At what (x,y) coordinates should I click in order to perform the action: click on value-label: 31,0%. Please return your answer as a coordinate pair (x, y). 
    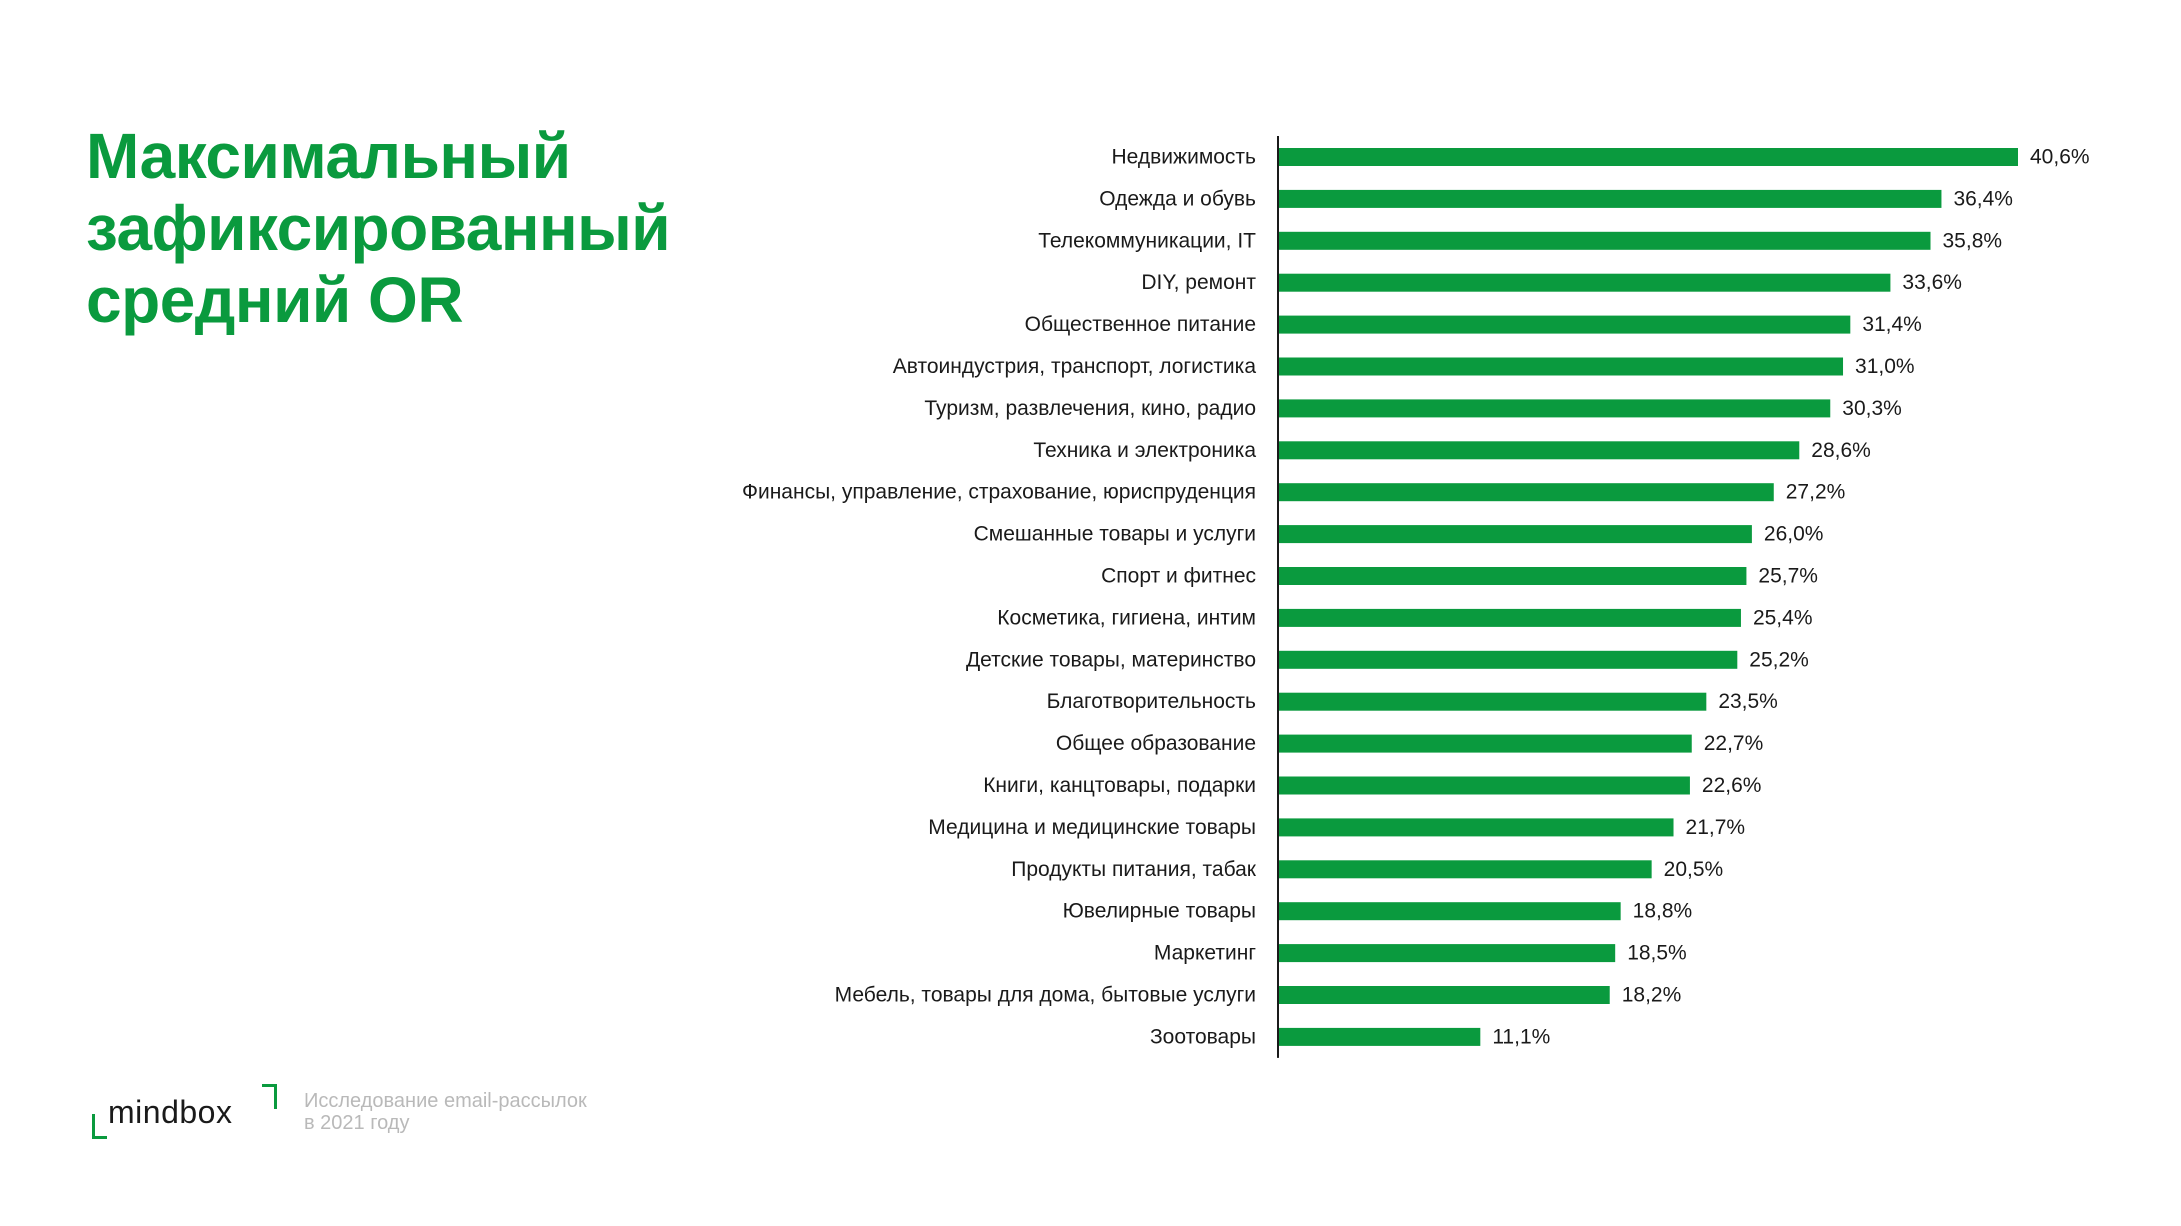
    Looking at the image, I should click on (1885, 366).